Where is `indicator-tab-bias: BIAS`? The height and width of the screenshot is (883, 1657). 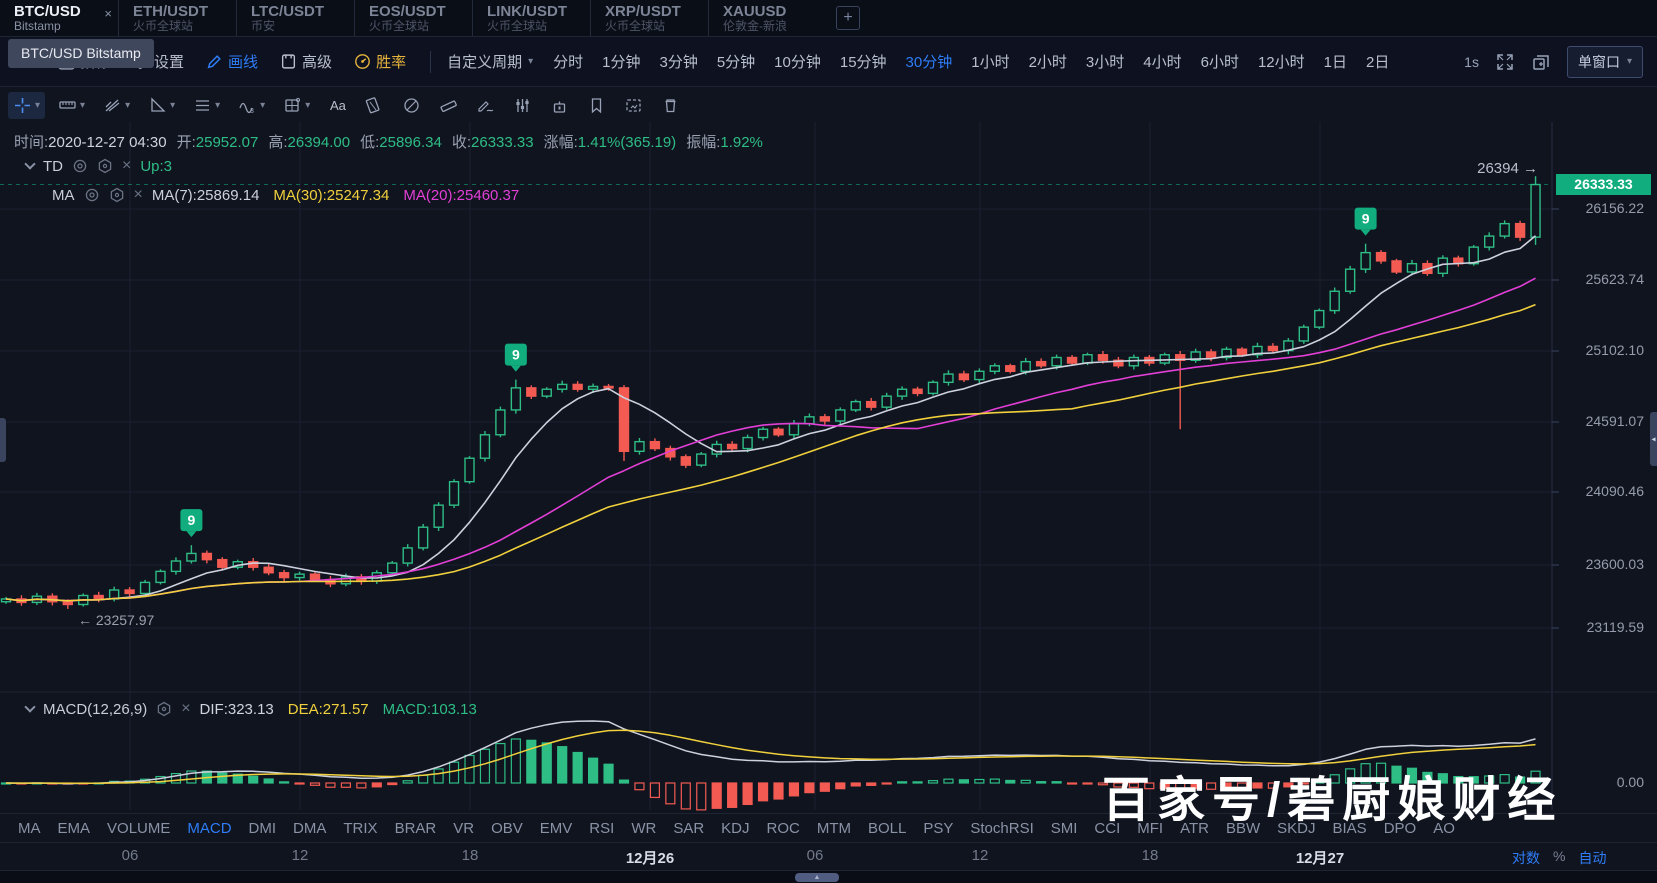 indicator-tab-bias: BIAS is located at coordinates (1349, 828).